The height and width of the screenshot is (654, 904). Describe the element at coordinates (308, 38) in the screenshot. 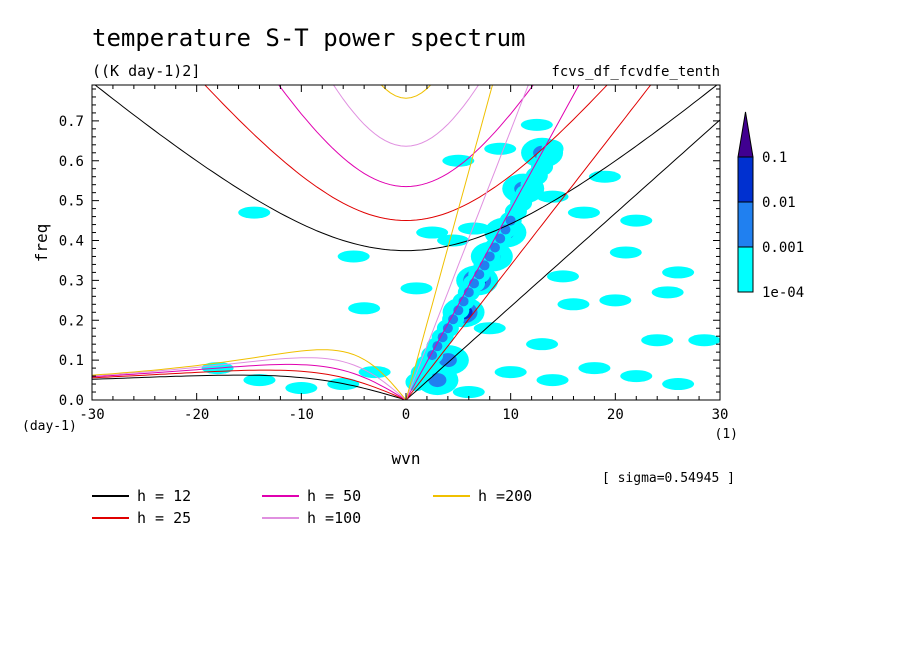

I see `chart-title: temperature S-T power spectrum` at that location.